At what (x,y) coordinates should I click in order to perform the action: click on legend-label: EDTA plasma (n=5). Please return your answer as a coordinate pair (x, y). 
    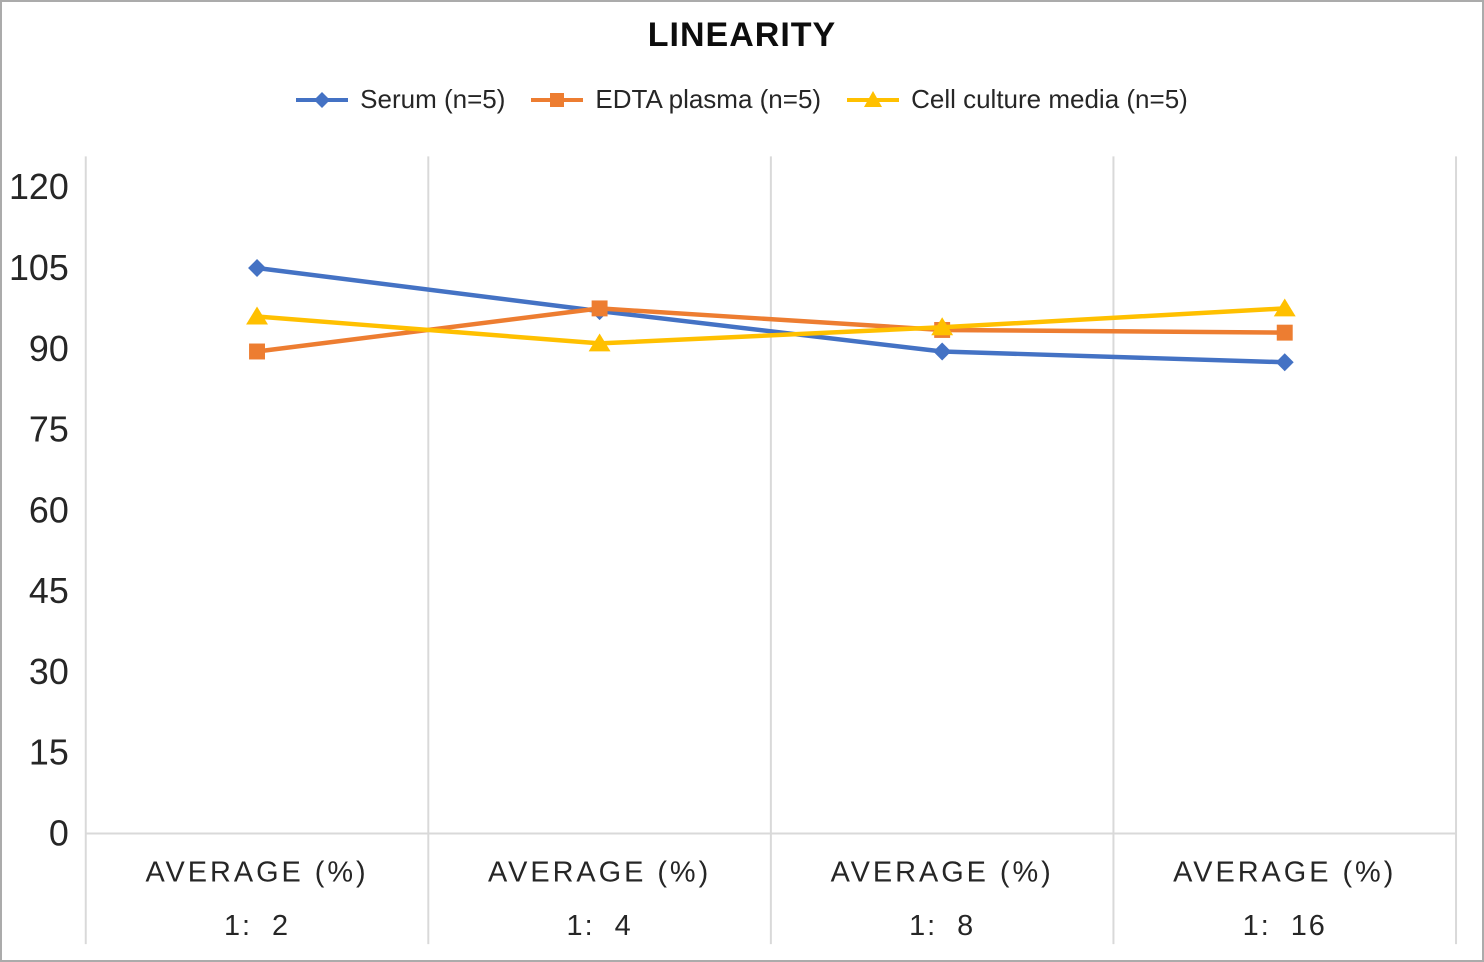
    Looking at the image, I should click on (708, 99).